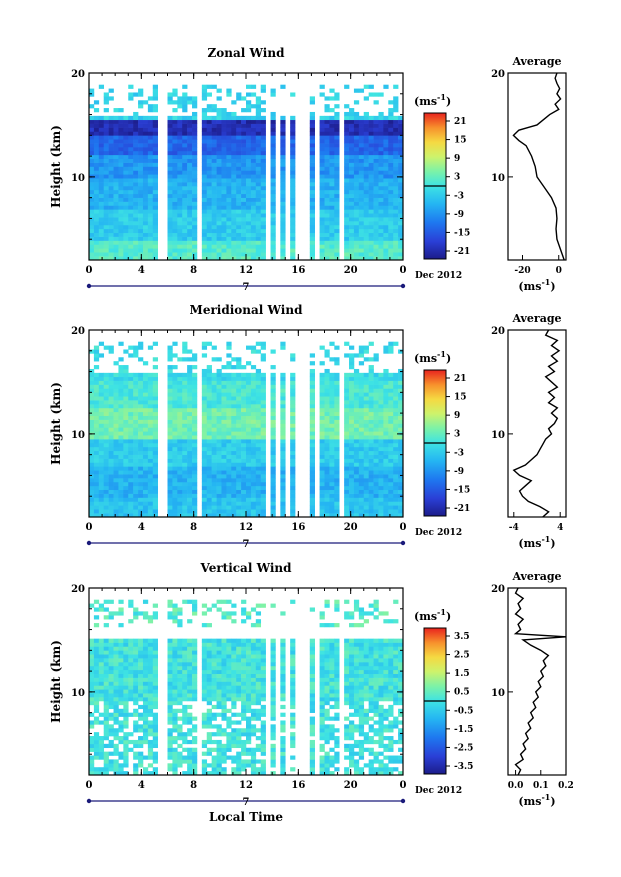  I want to click on x-tick-label: 12, so click(246, 527).